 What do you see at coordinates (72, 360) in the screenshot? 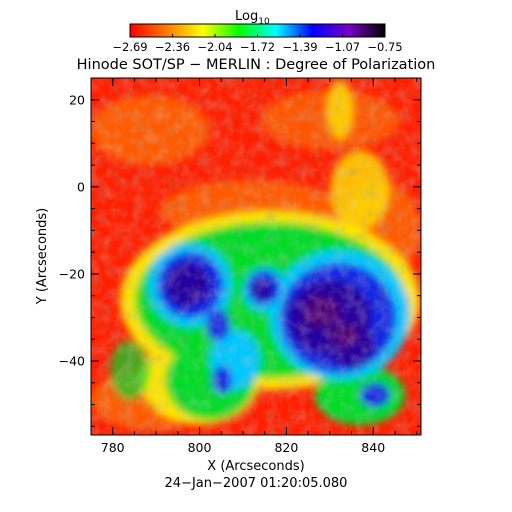
I see `y-tick-label: −40` at bounding box center [72, 360].